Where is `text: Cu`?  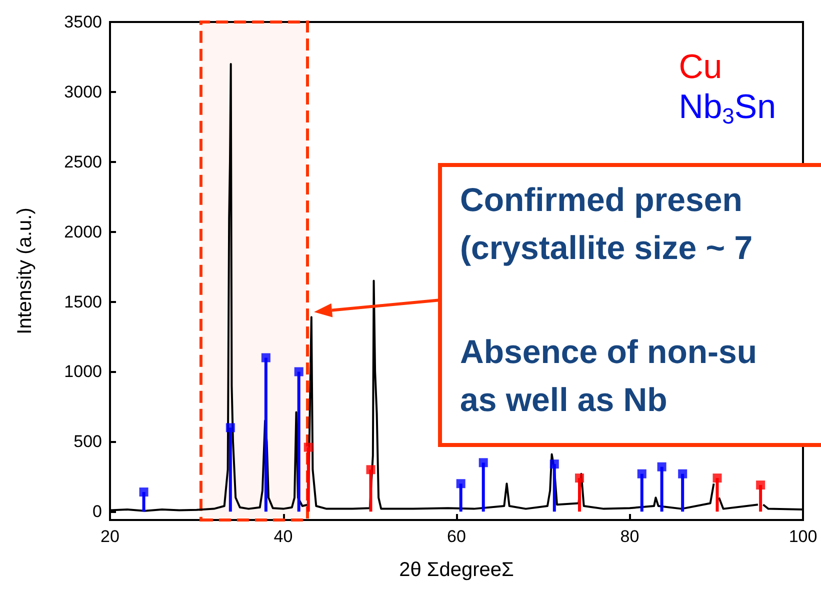
text: Cu is located at coordinates (700, 67).